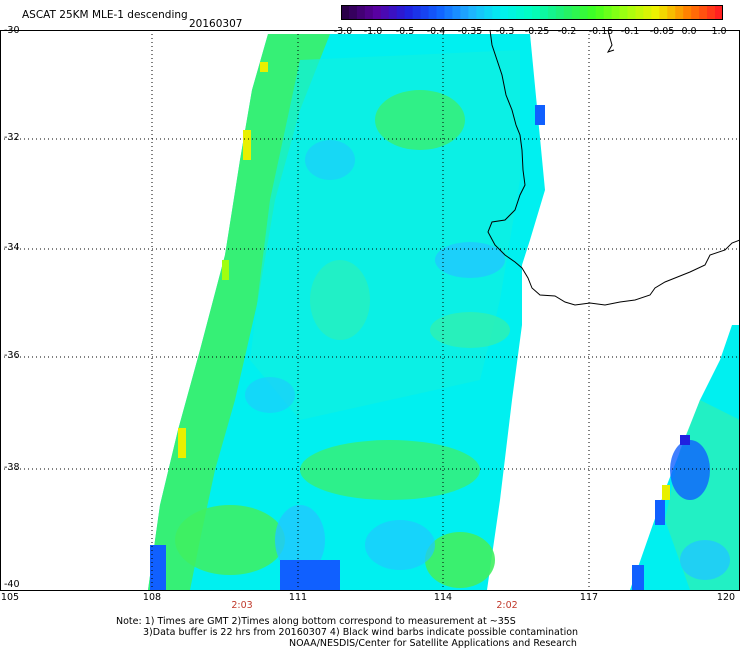 The image size is (740, 650). What do you see at coordinates (726, 597) in the screenshot?
I see `lon-label: 120` at bounding box center [726, 597].